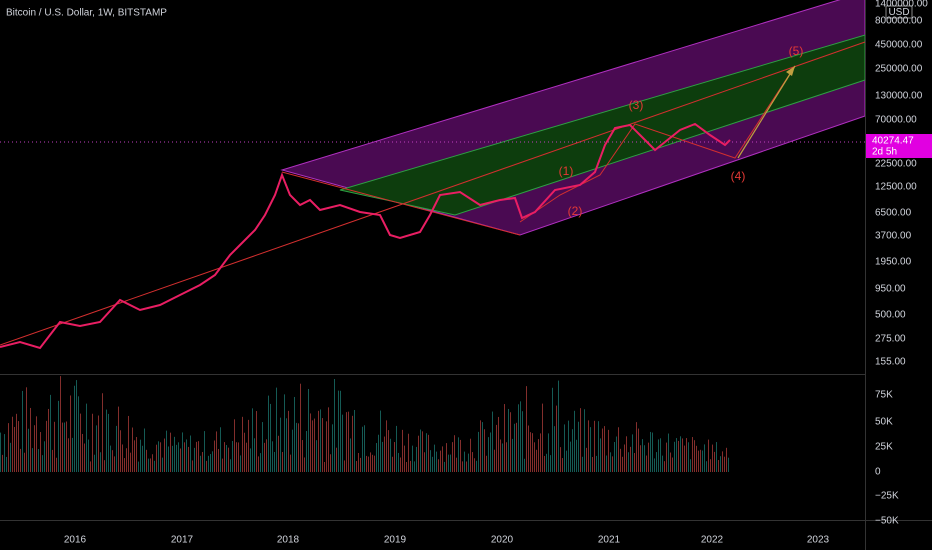  What do you see at coordinates (86, 13) in the screenshot?
I see `symbol-title: Bitcoin / U.S. Dollar, 1W, BITSTAMP` at bounding box center [86, 13].